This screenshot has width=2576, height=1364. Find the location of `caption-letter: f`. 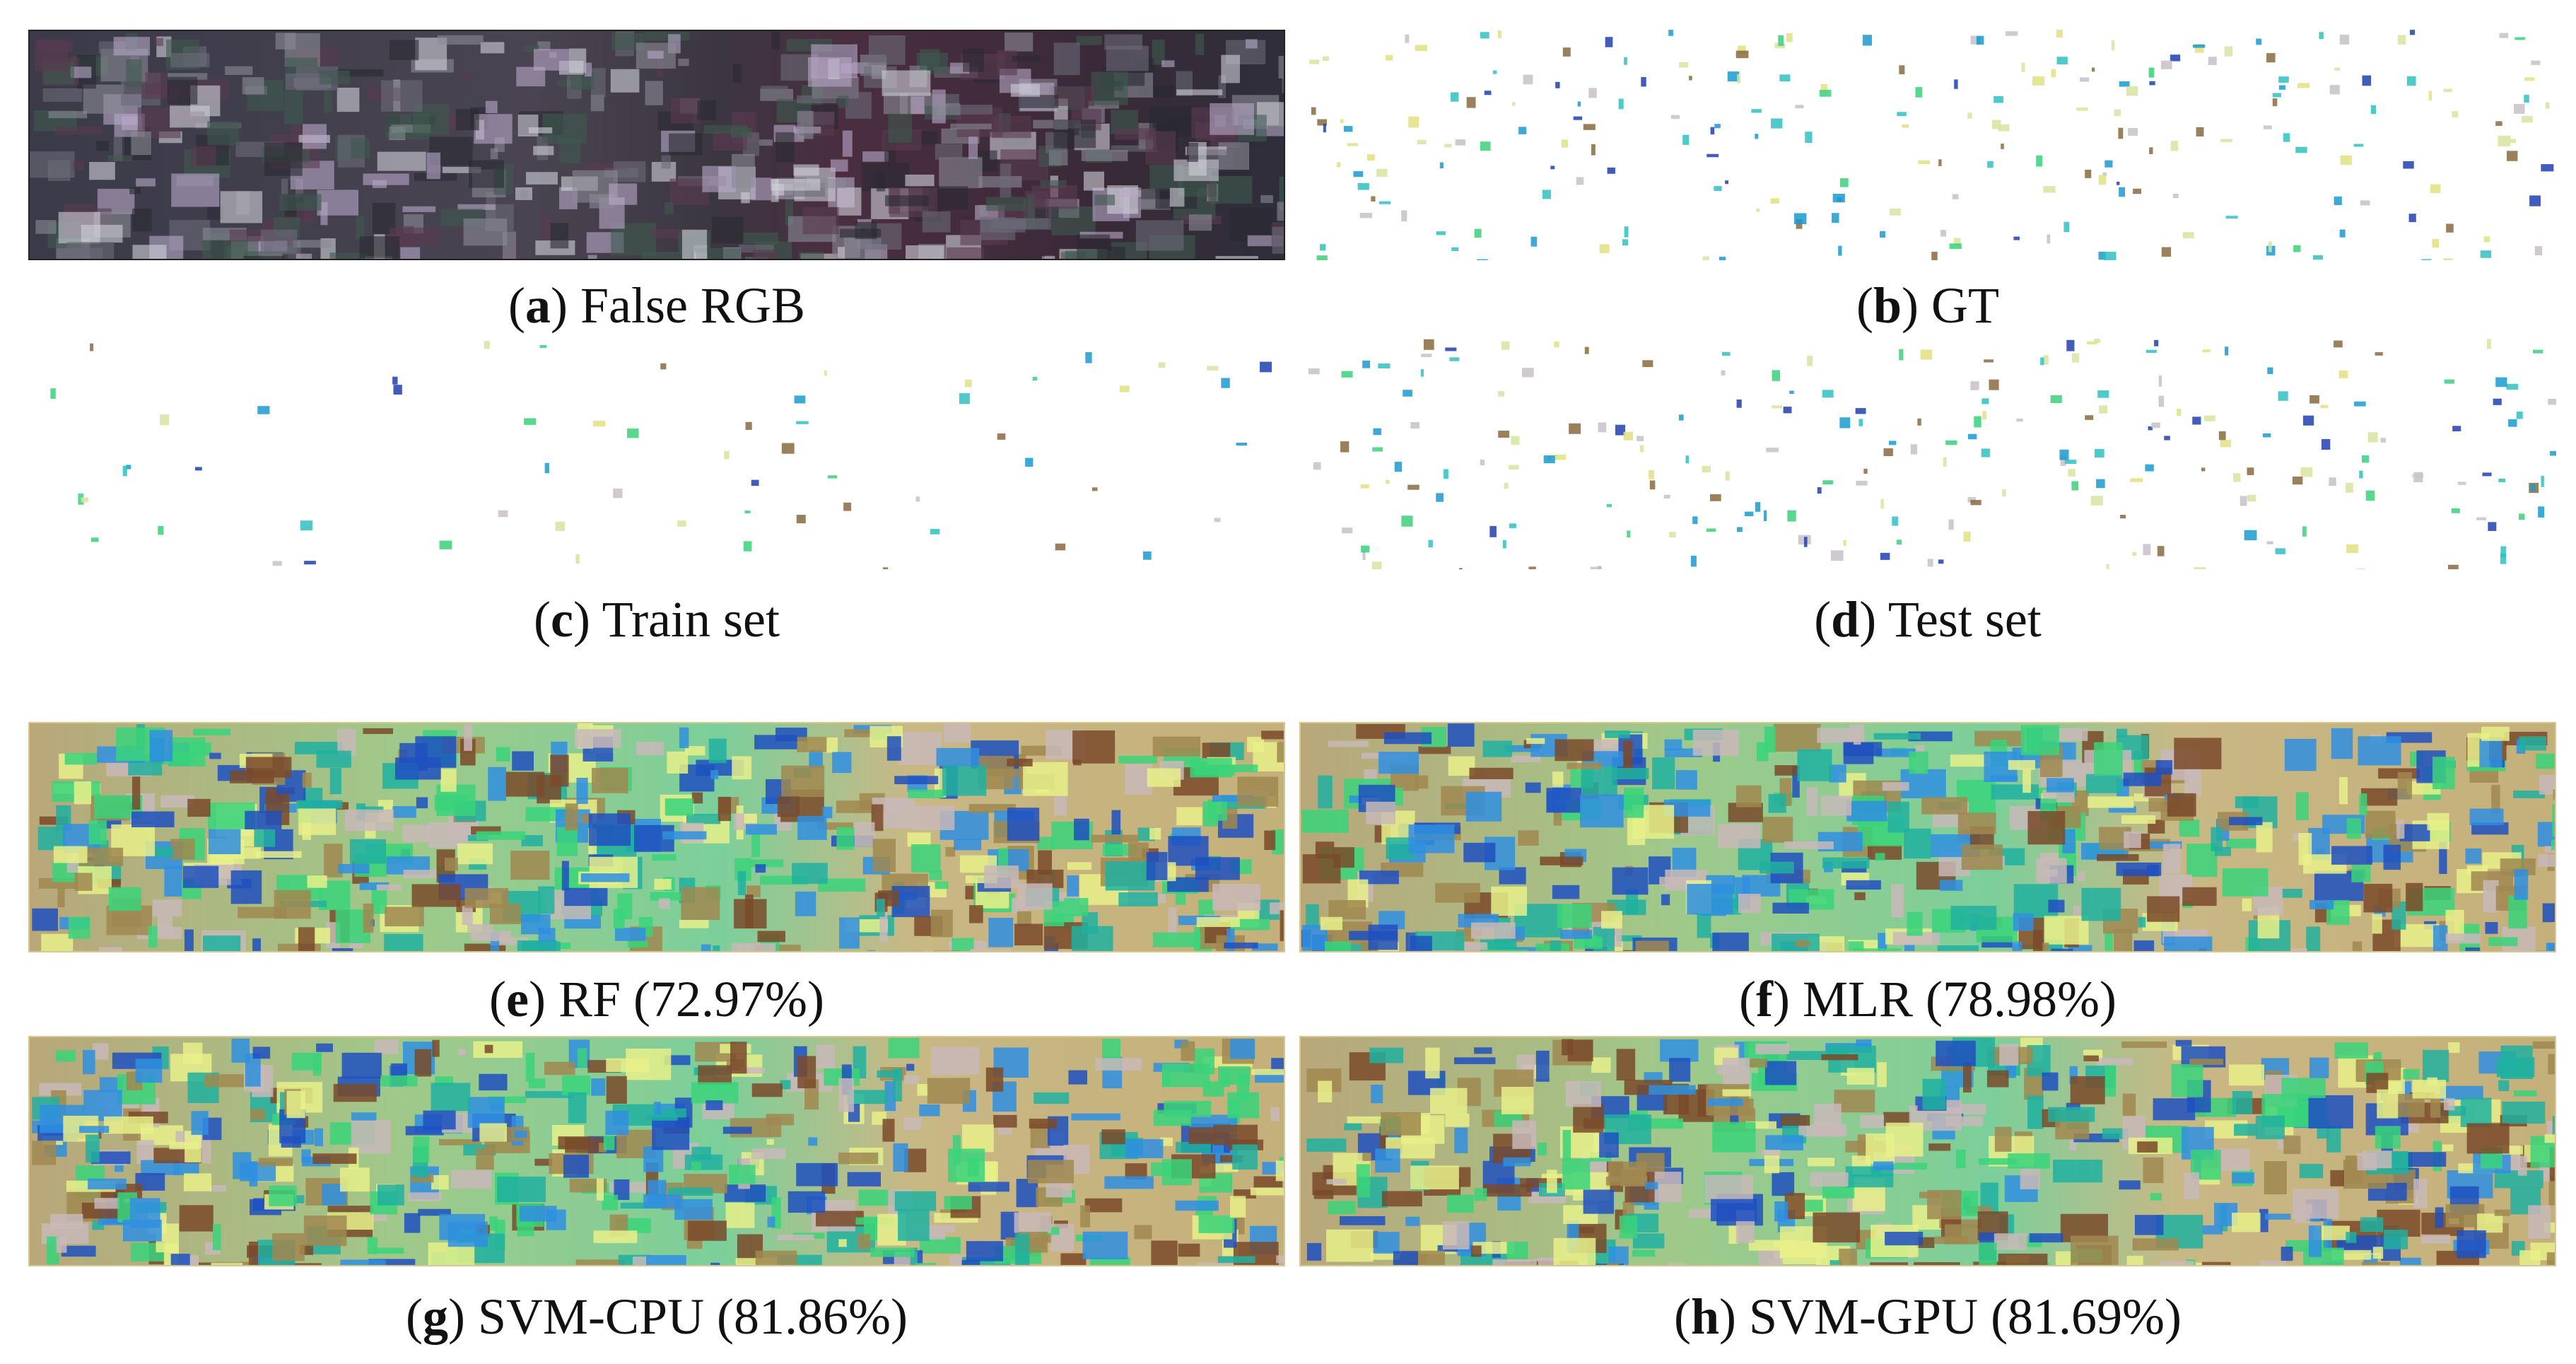

caption-letter: f is located at coordinates (1765, 999).